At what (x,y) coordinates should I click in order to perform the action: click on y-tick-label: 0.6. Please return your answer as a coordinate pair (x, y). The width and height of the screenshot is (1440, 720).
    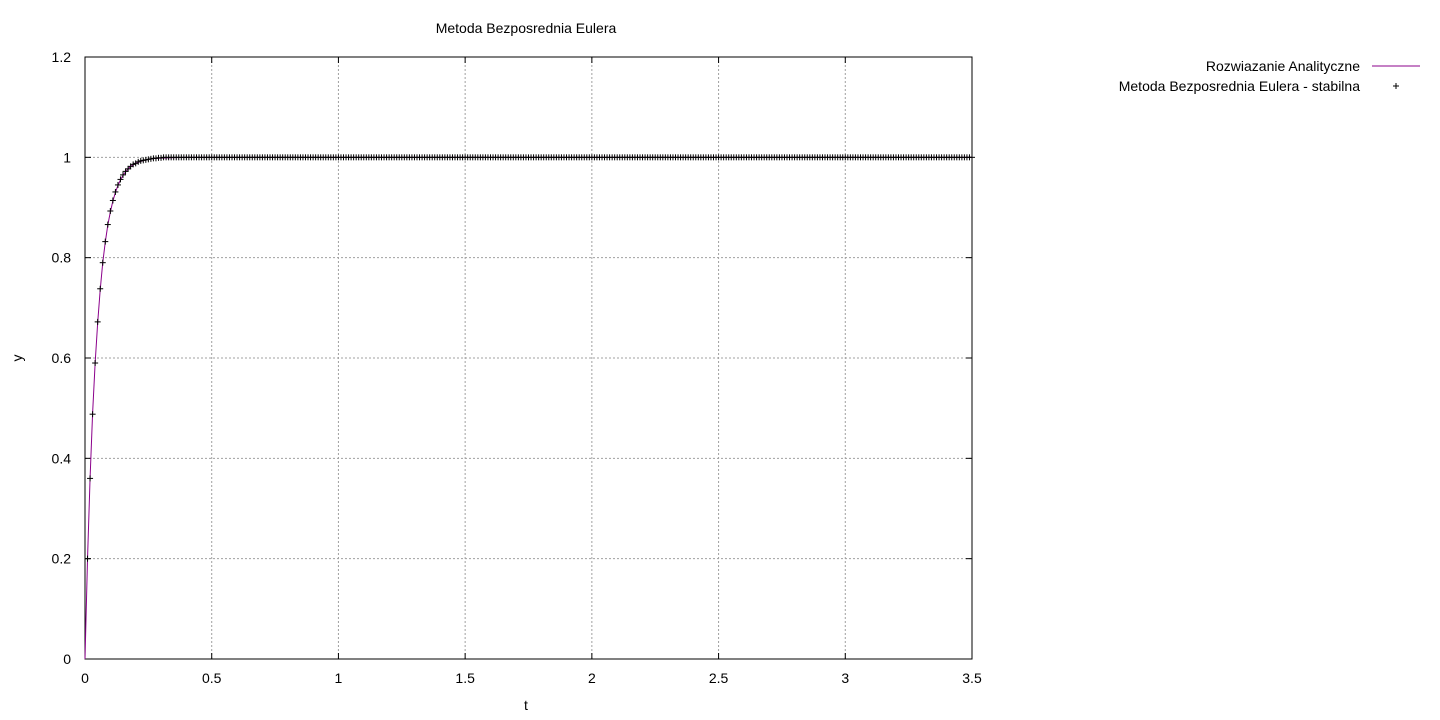
    Looking at the image, I should click on (62, 358).